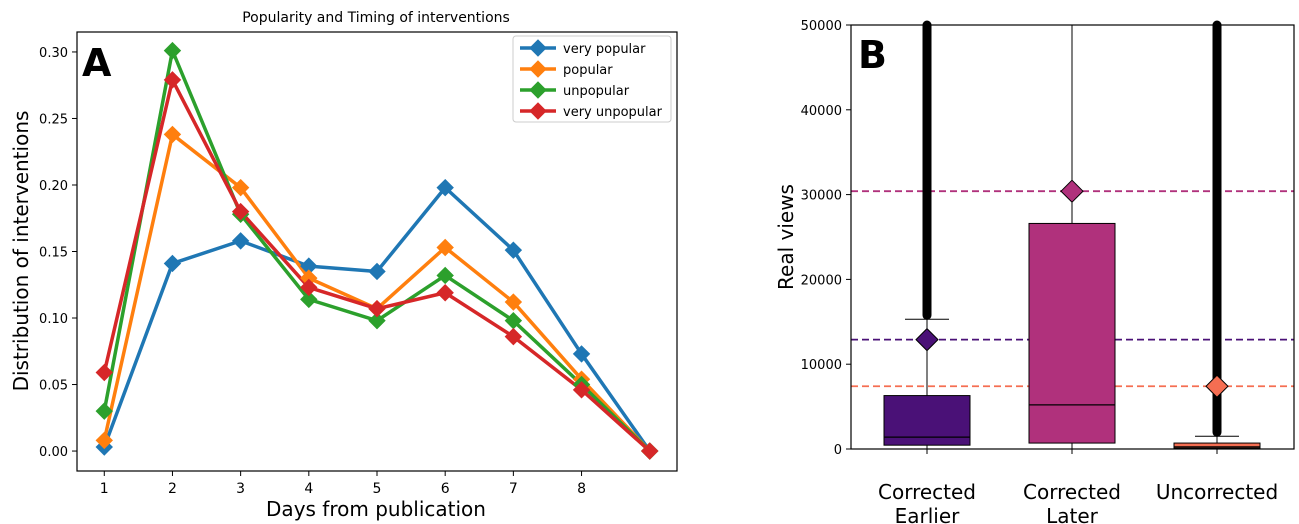  I want to click on x-tick-label: 1, so click(104, 489).